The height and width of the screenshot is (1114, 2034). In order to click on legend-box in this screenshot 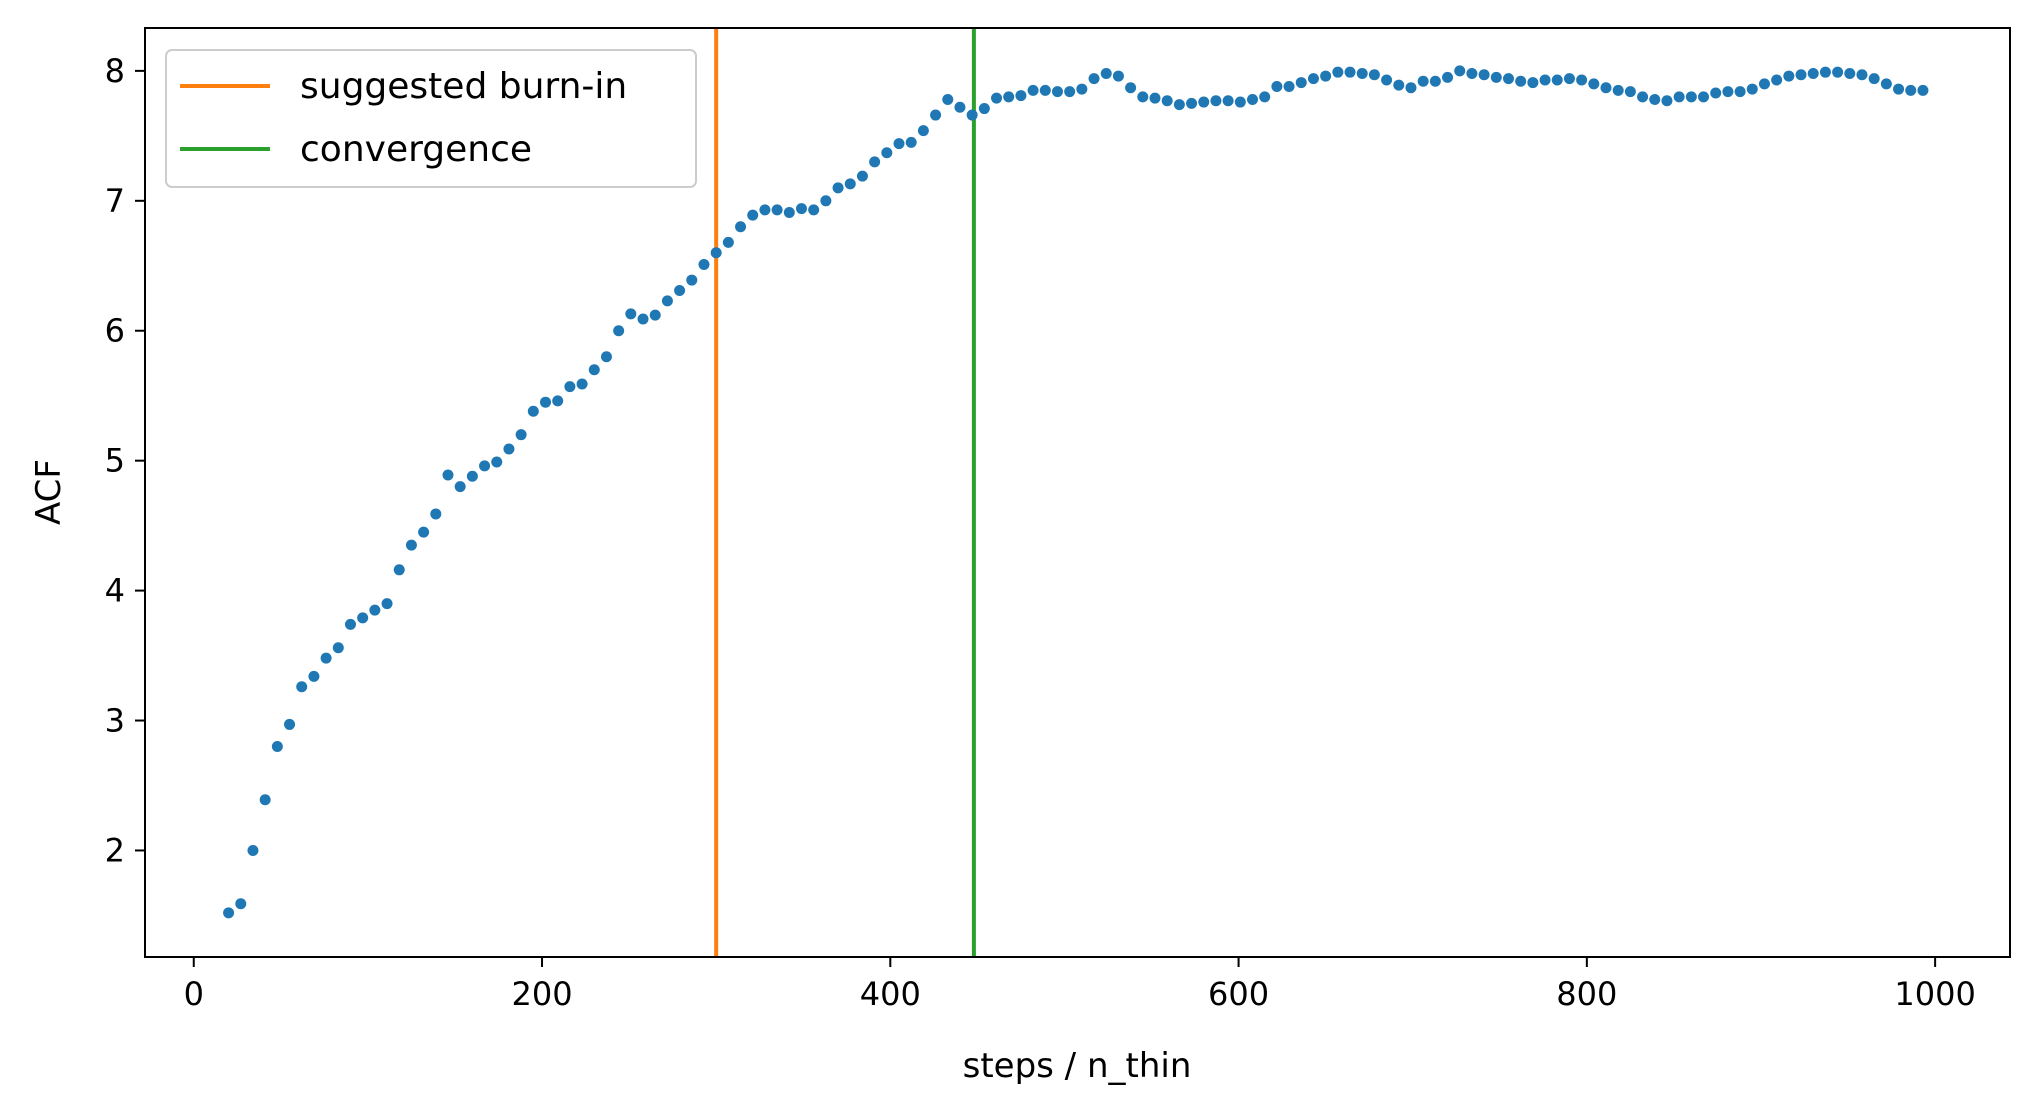, I will do `click(431, 118)`.